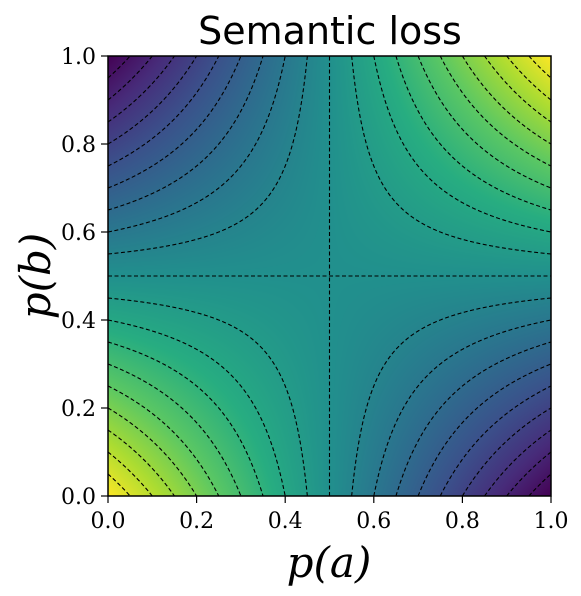 The width and height of the screenshot is (581, 596). What do you see at coordinates (78, 497) in the screenshot?
I see `y-tick-label: 0.0` at bounding box center [78, 497].